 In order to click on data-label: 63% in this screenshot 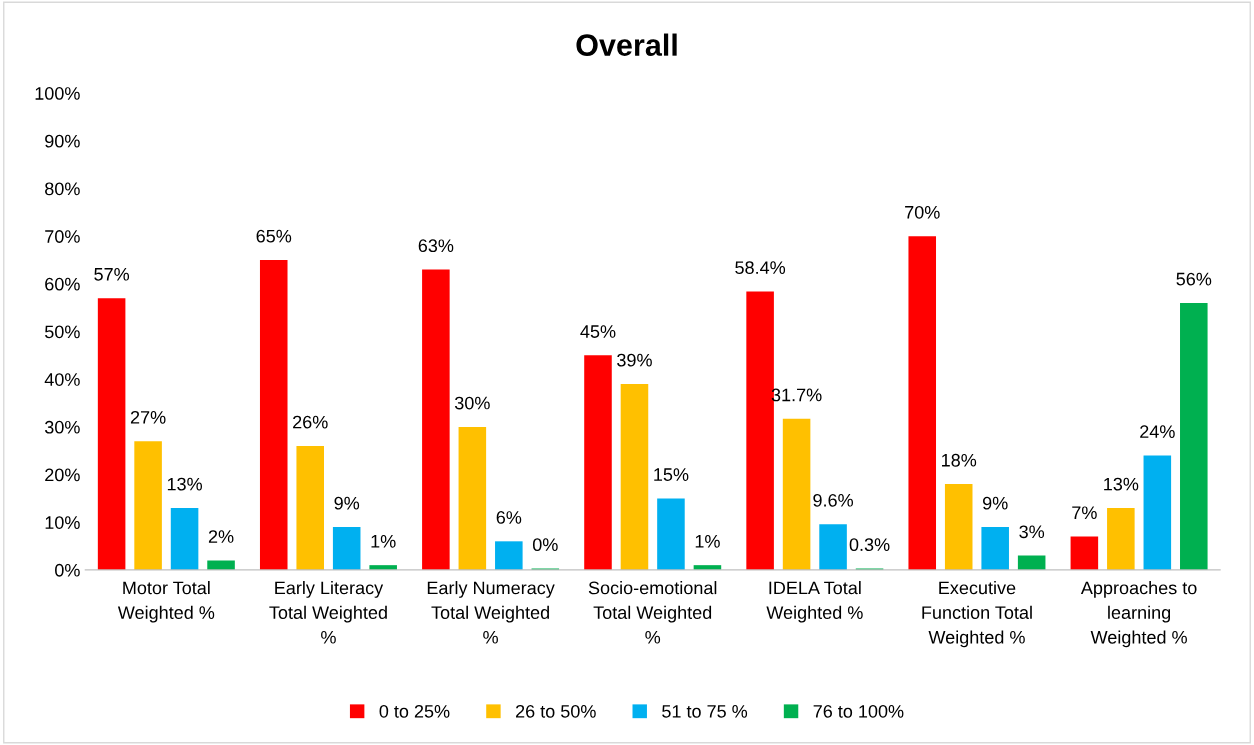, I will do `click(436, 246)`.